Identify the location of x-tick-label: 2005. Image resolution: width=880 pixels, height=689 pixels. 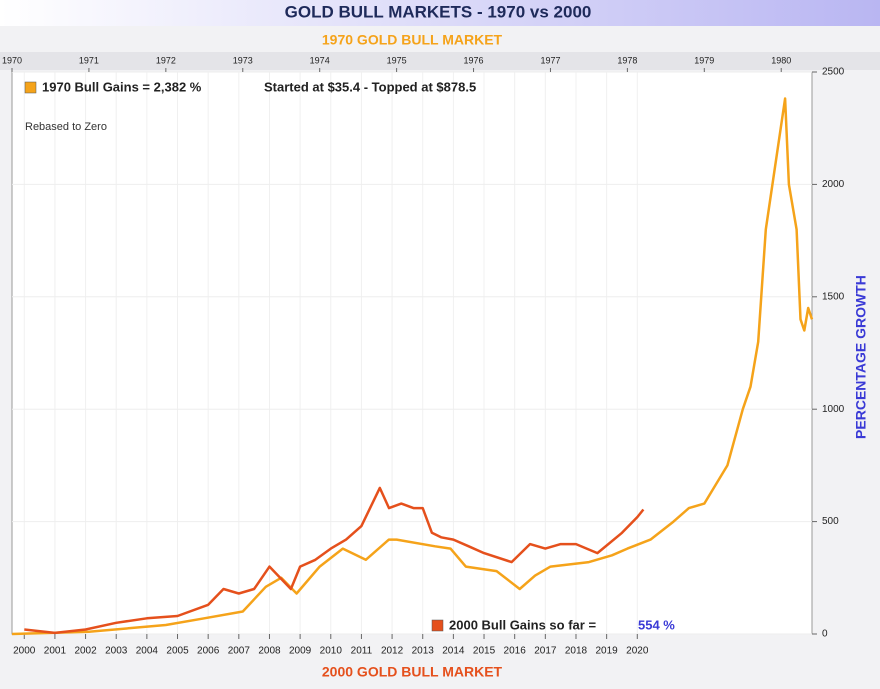
(177, 651).